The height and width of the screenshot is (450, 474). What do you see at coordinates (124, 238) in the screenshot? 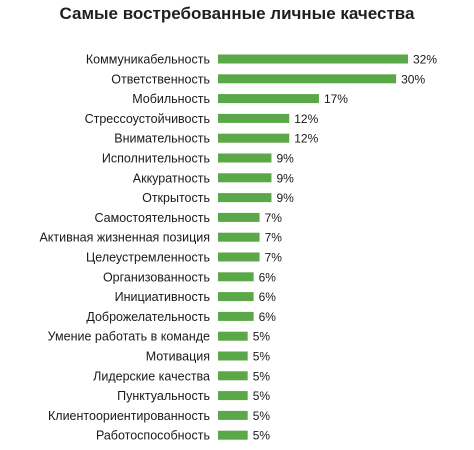
I see `category-label: Активная жизненная позиция` at bounding box center [124, 238].